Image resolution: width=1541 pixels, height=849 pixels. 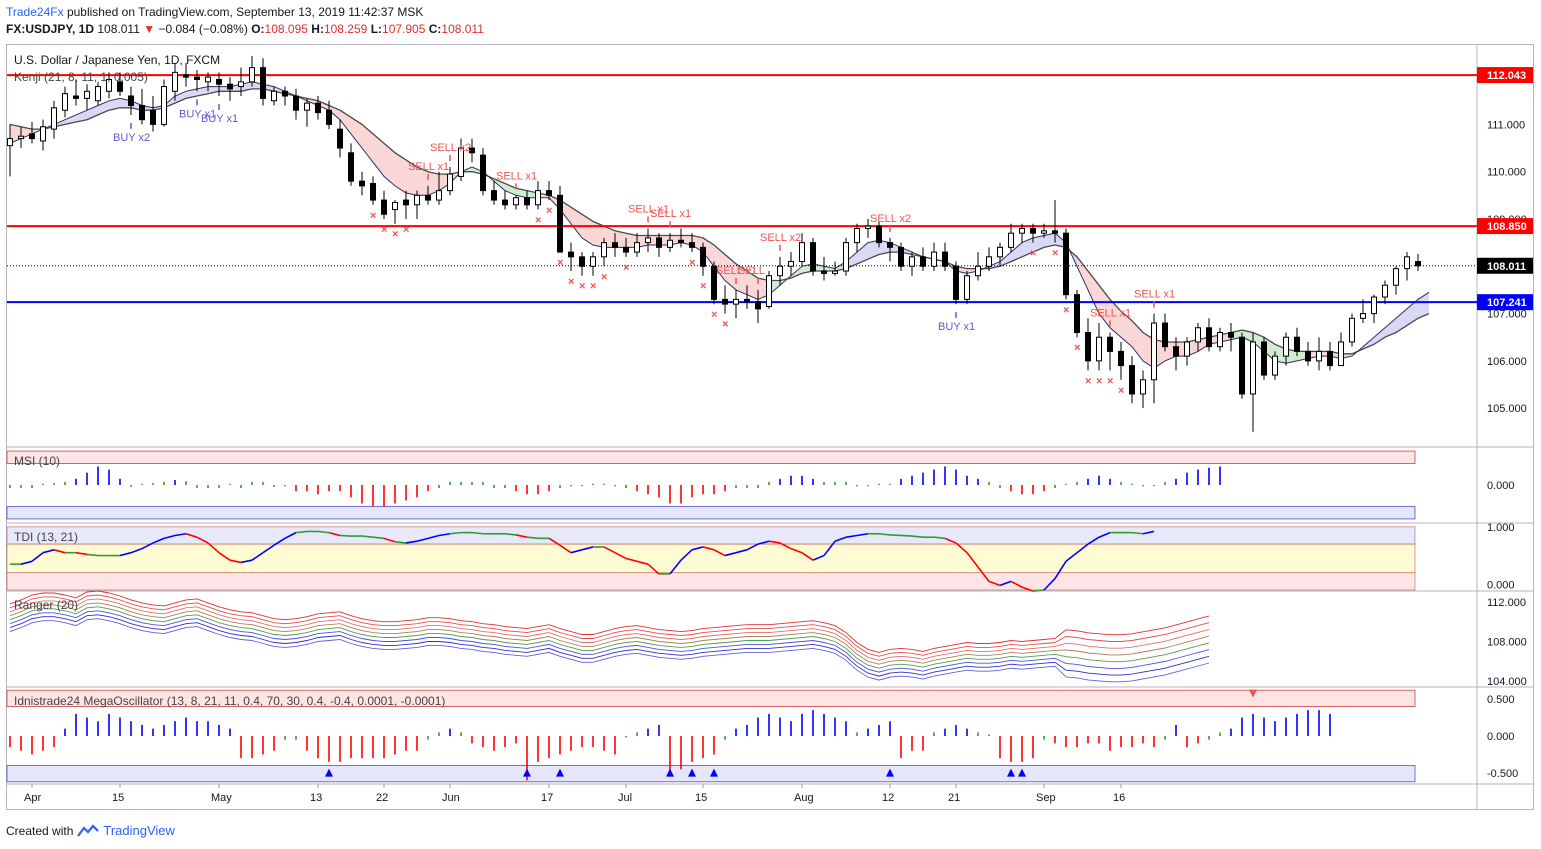 I want to click on high-label: H:, so click(x=317, y=29).